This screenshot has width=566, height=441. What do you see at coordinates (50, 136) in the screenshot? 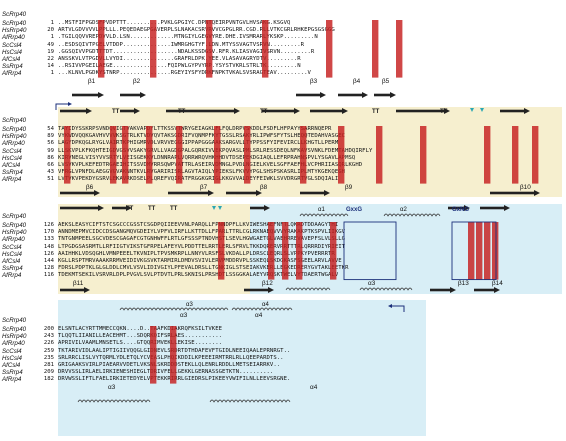
I see `residue-number: 89` at bounding box center [50, 136].